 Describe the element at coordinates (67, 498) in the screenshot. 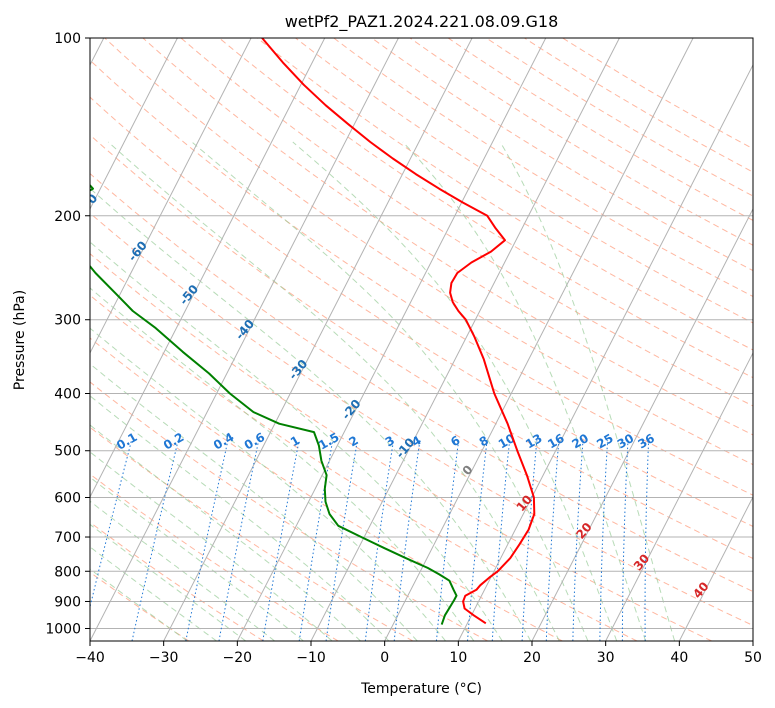

I see `y-tick-label: 600` at that location.